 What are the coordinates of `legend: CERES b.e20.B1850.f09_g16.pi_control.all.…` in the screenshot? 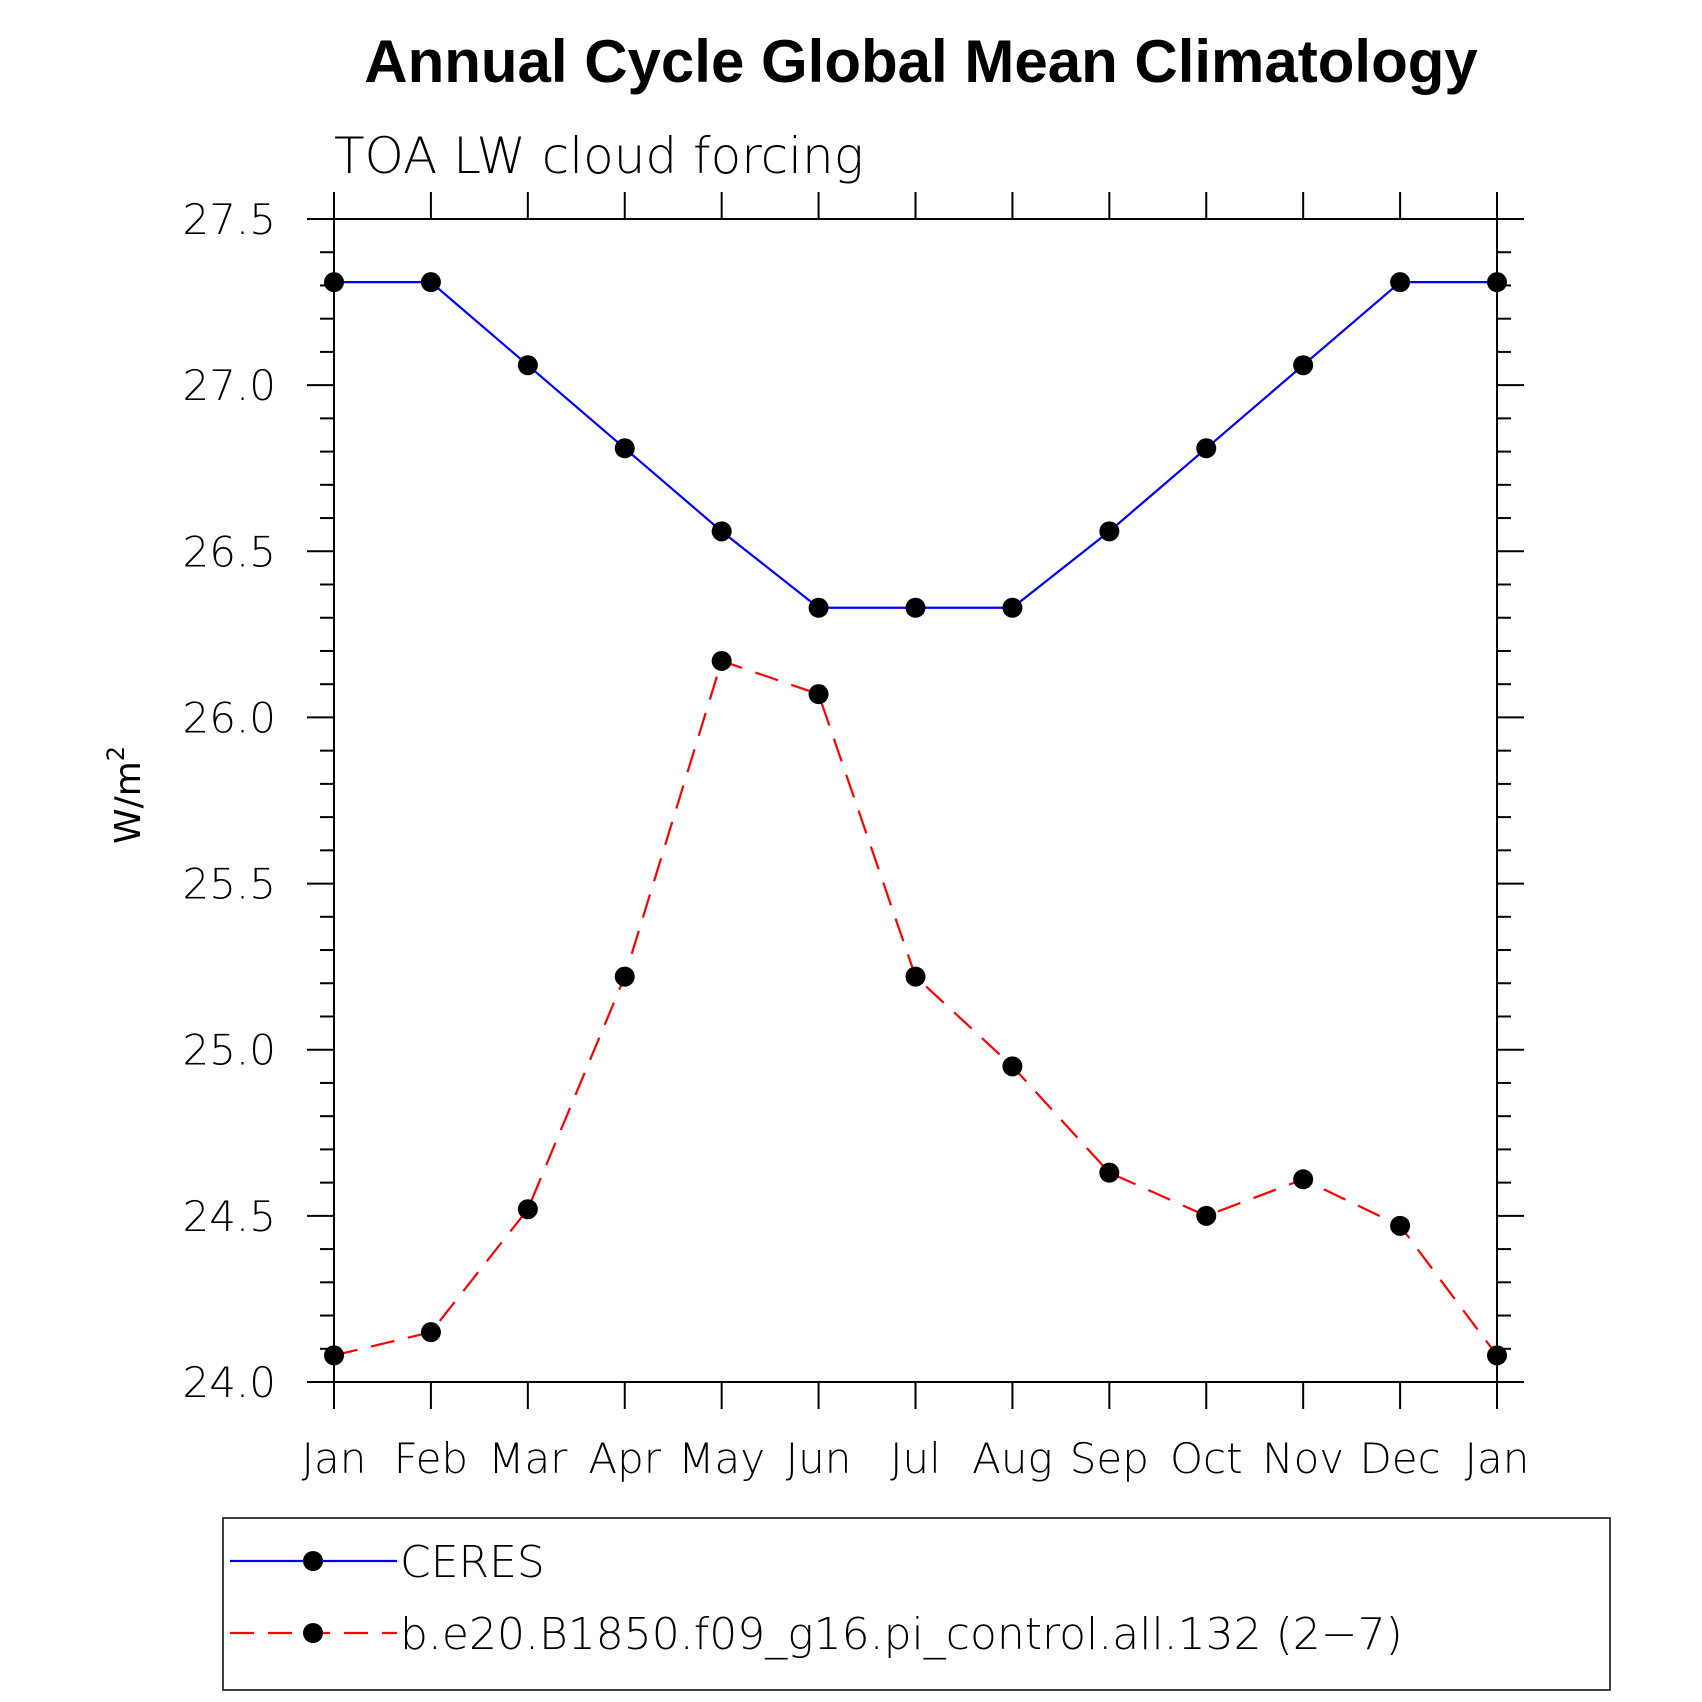 It's located at (916, 1604).